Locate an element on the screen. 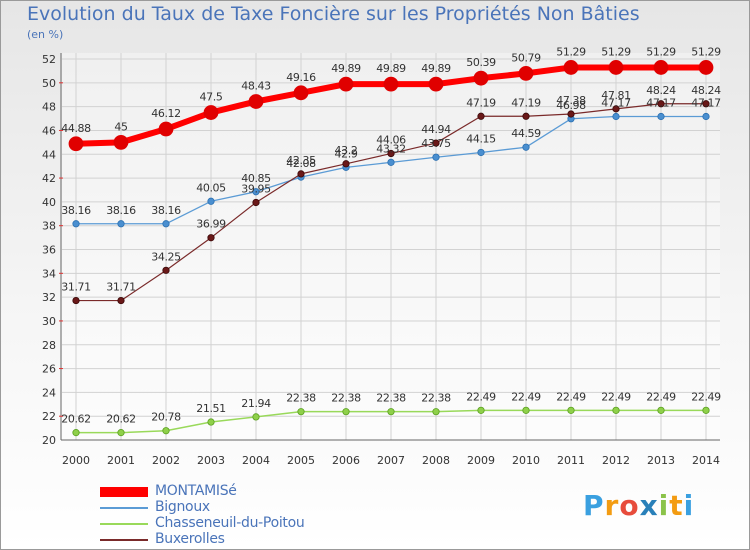 This screenshot has height=550, width=750. y-tick-label: 46 is located at coordinates (49, 130).